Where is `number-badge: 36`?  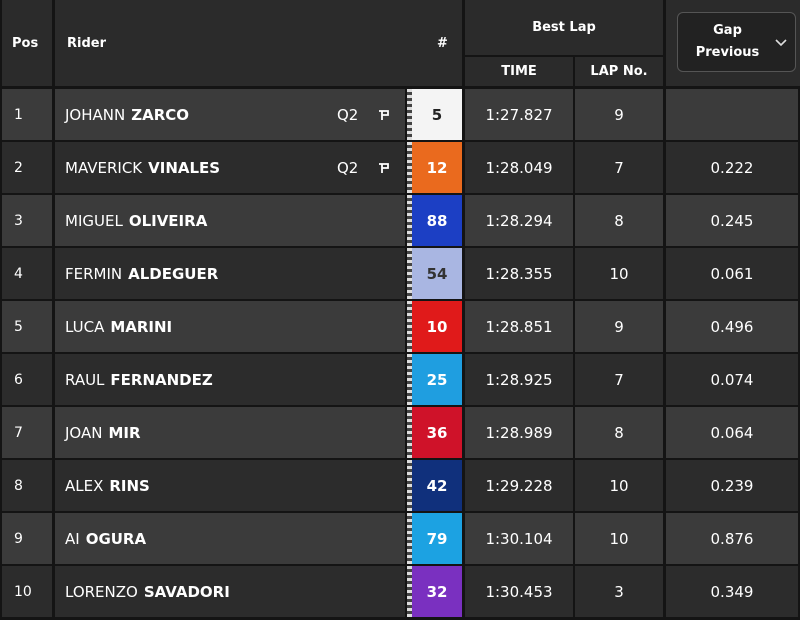
number-badge: 36 is located at coordinates (437, 432).